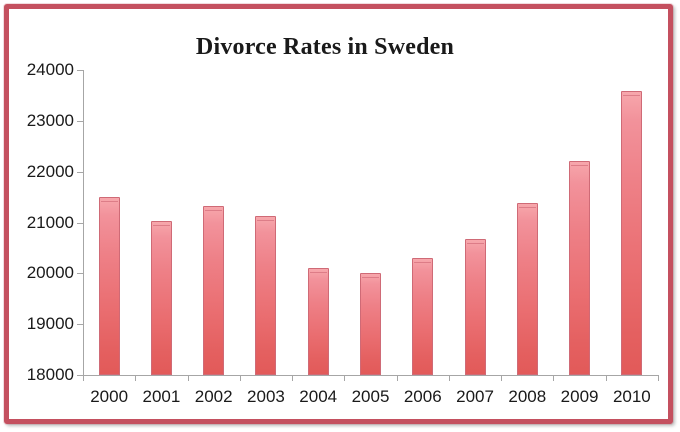 This screenshot has height=432, width=680. Describe the element at coordinates (50, 324) in the screenshot. I see `y-axis-label: 19000` at that location.